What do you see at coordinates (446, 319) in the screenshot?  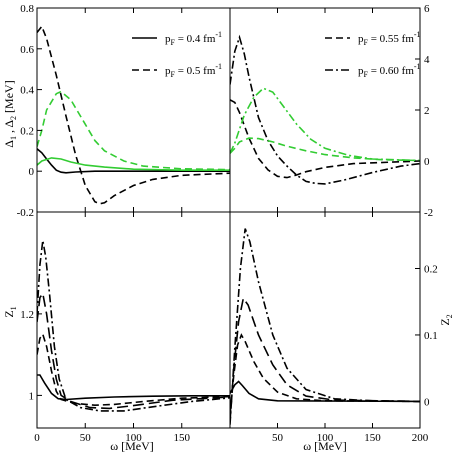 I see `y-axis-label-bottom-right: Z2` at bounding box center [446, 319].